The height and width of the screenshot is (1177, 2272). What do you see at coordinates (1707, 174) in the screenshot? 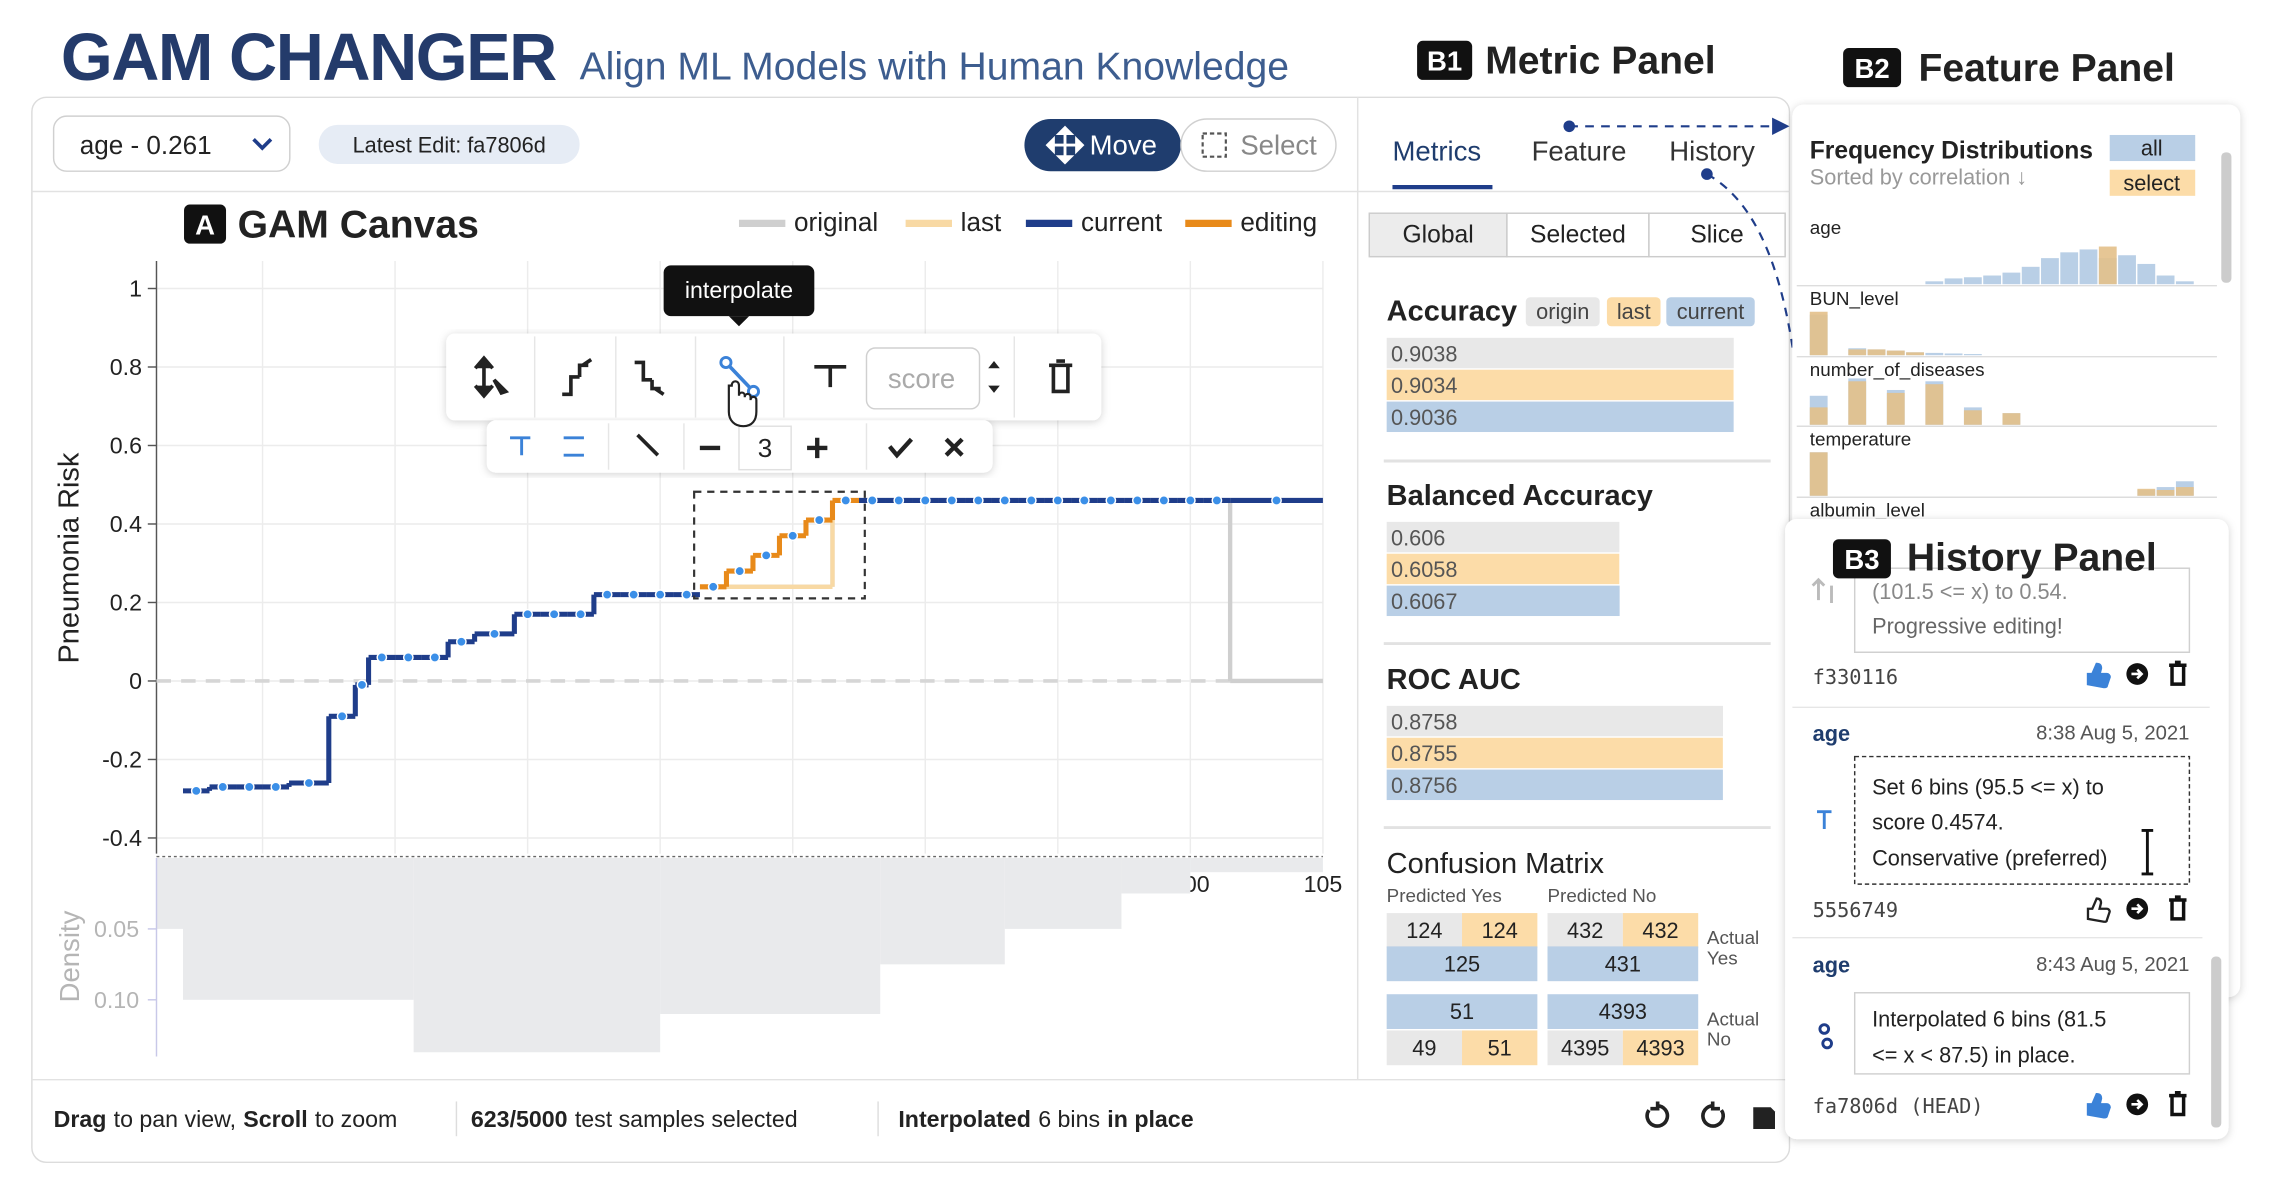
I see `link-dot` at bounding box center [1707, 174].